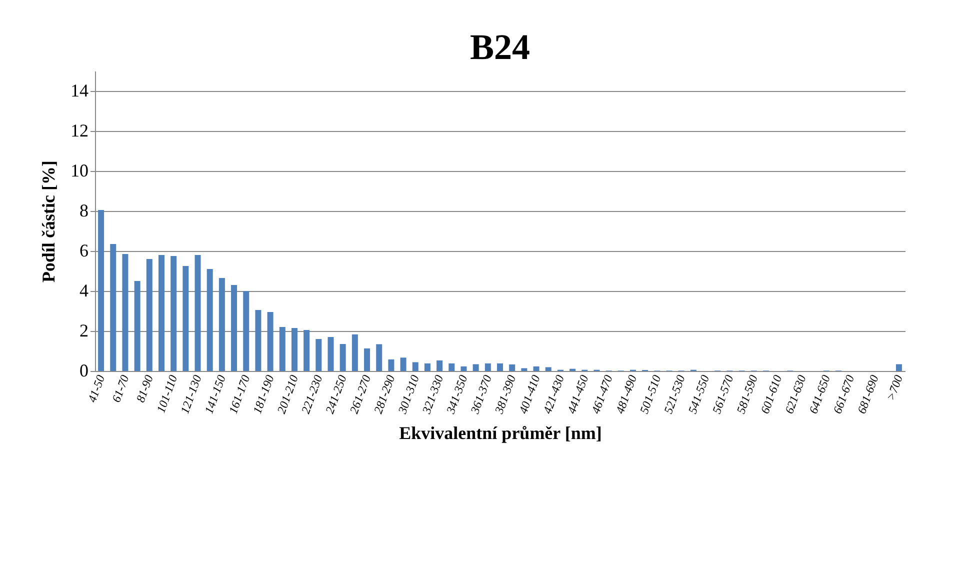 Image resolution: width=956 pixels, height=583 pixels. I want to click on x-tick-label: 641-650, so click(819, 394).